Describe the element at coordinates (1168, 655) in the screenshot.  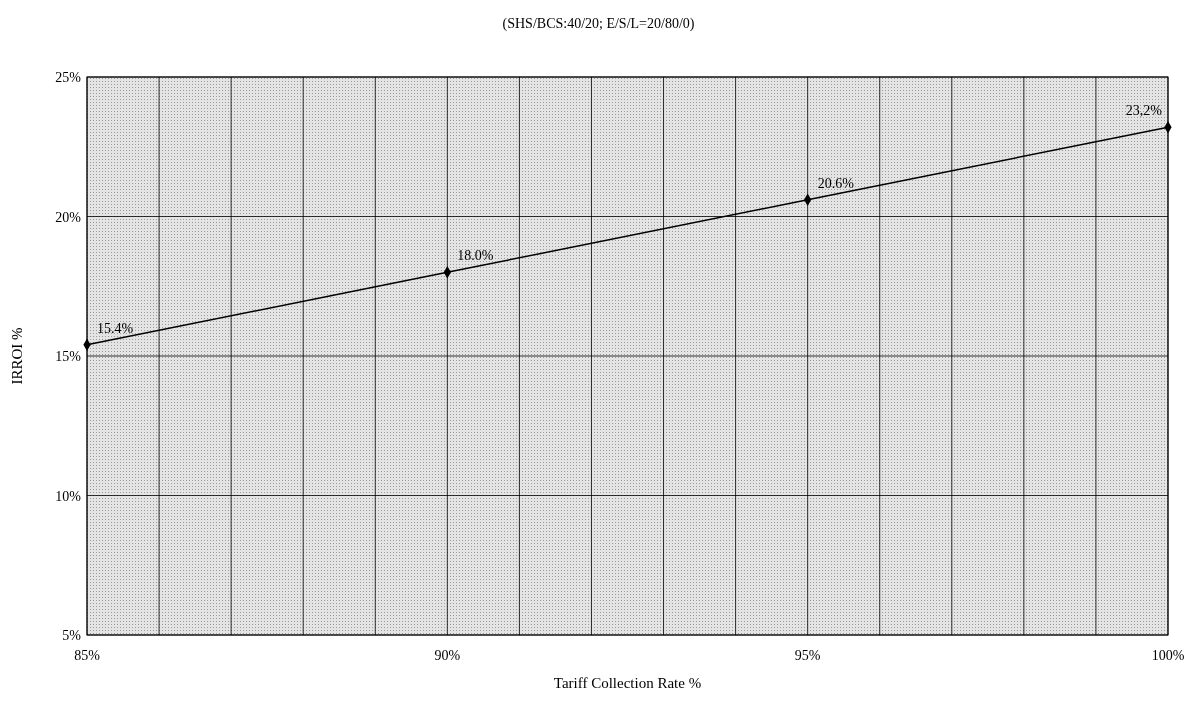
I see `x-tick-label: 100%` at that location.